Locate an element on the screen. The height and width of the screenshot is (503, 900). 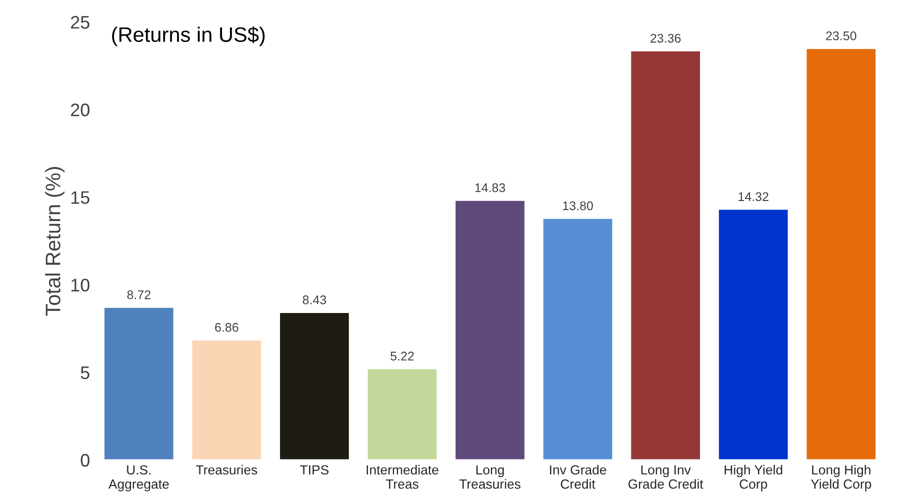
data-label: 14.32 is located at coordinates (753, 197).